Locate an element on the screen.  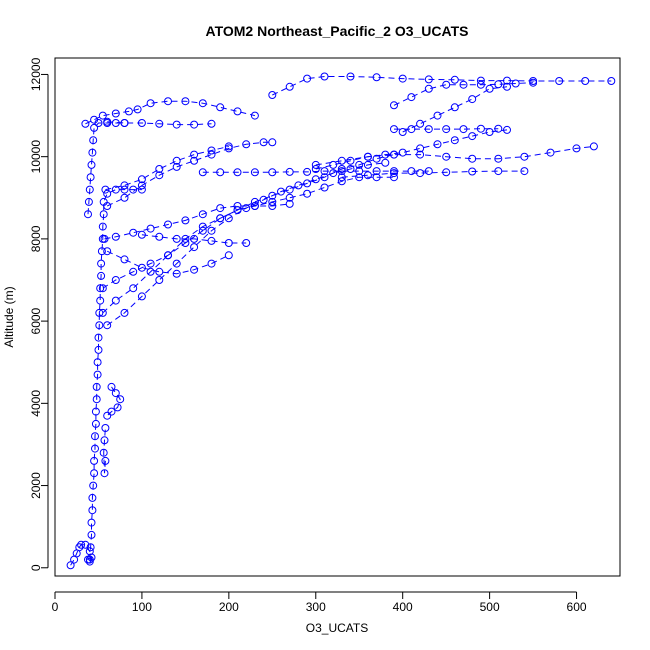
chart-title: ATOM2 Northeast_Pacific_2 O3_UCATS is located at coordinates (337, 31).